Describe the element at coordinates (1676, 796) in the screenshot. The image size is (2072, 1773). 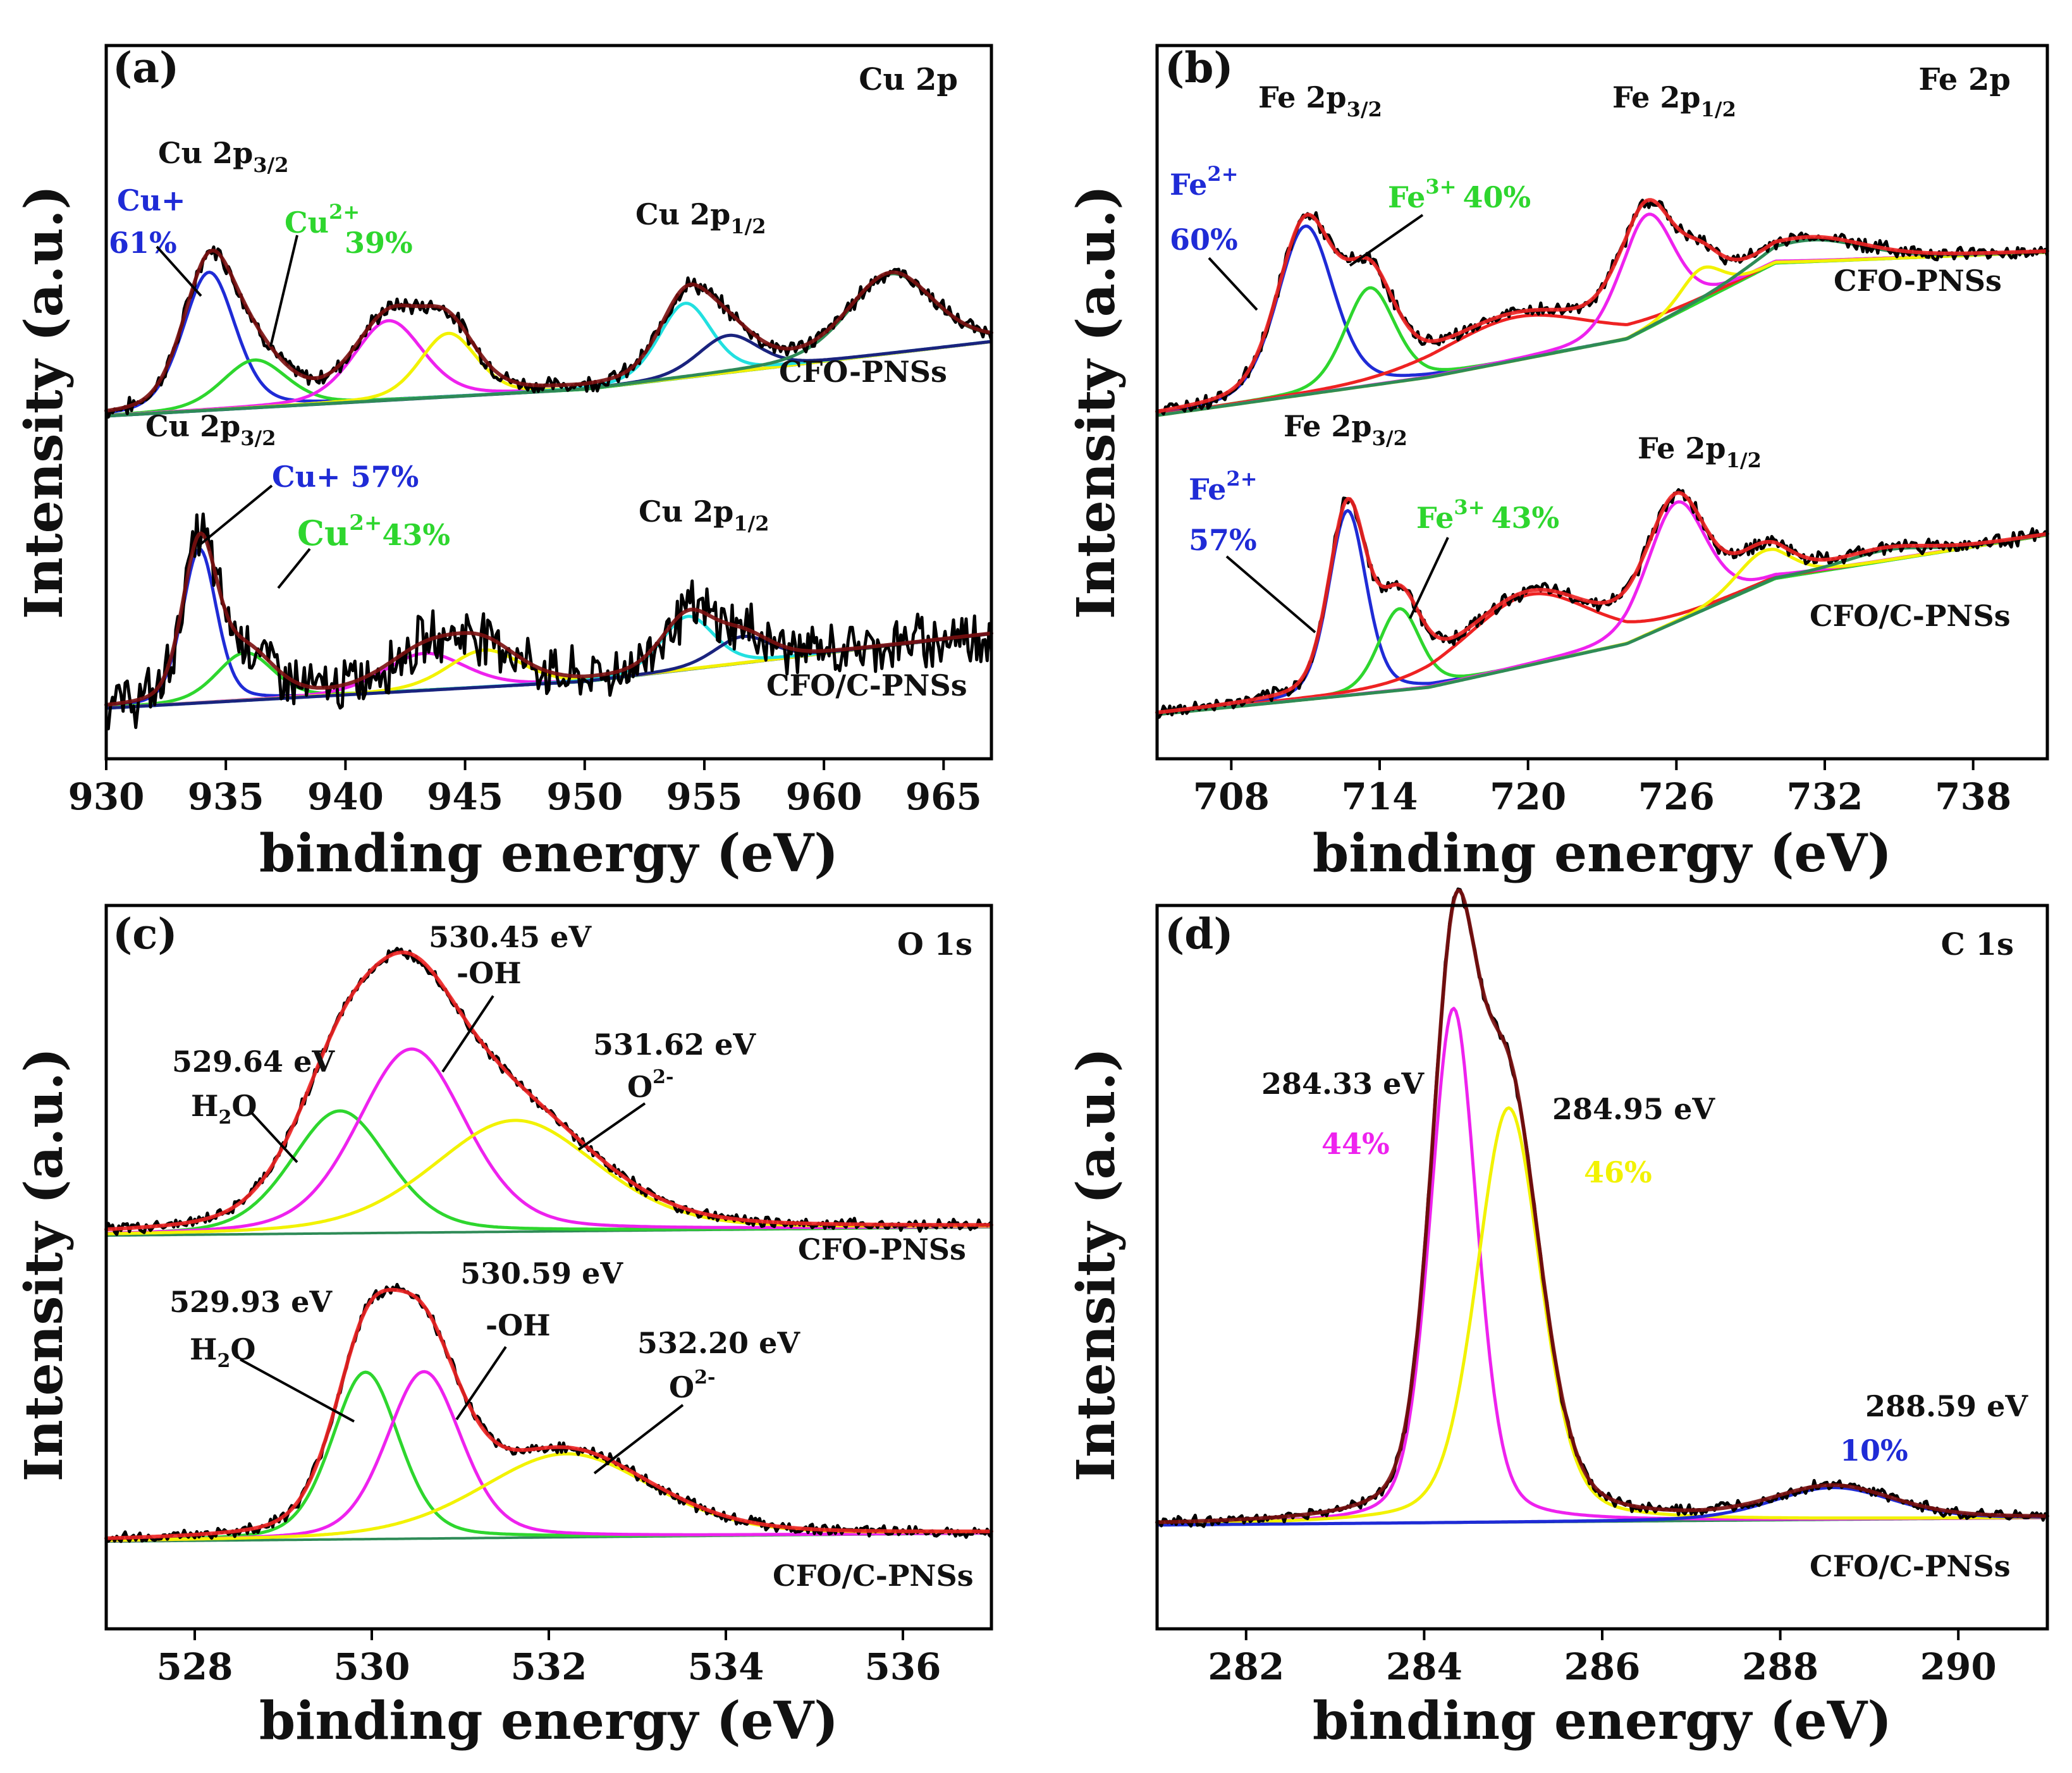
I see `x-tick-label-b-726: 726` at that location.